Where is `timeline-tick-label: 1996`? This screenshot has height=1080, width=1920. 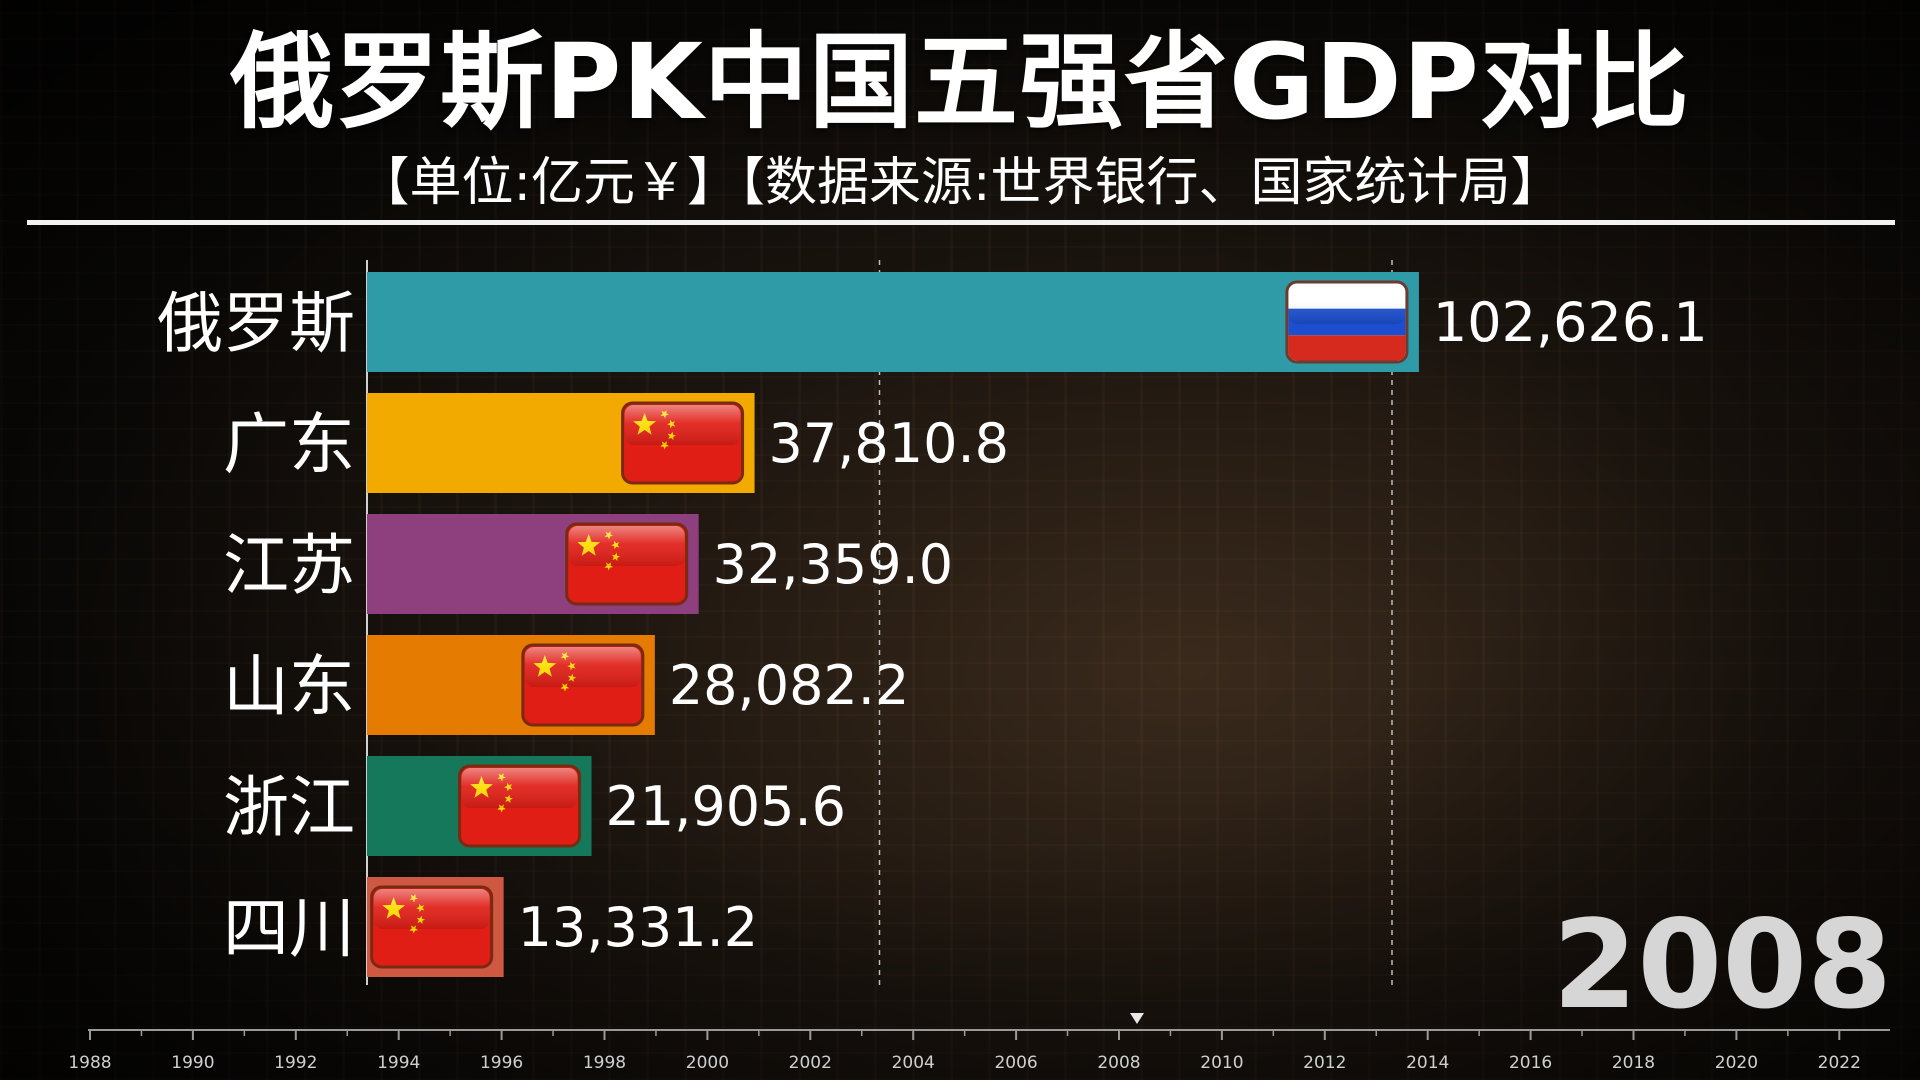
timeline-tick-label: 1996 is located at coordinates (501, 1063).